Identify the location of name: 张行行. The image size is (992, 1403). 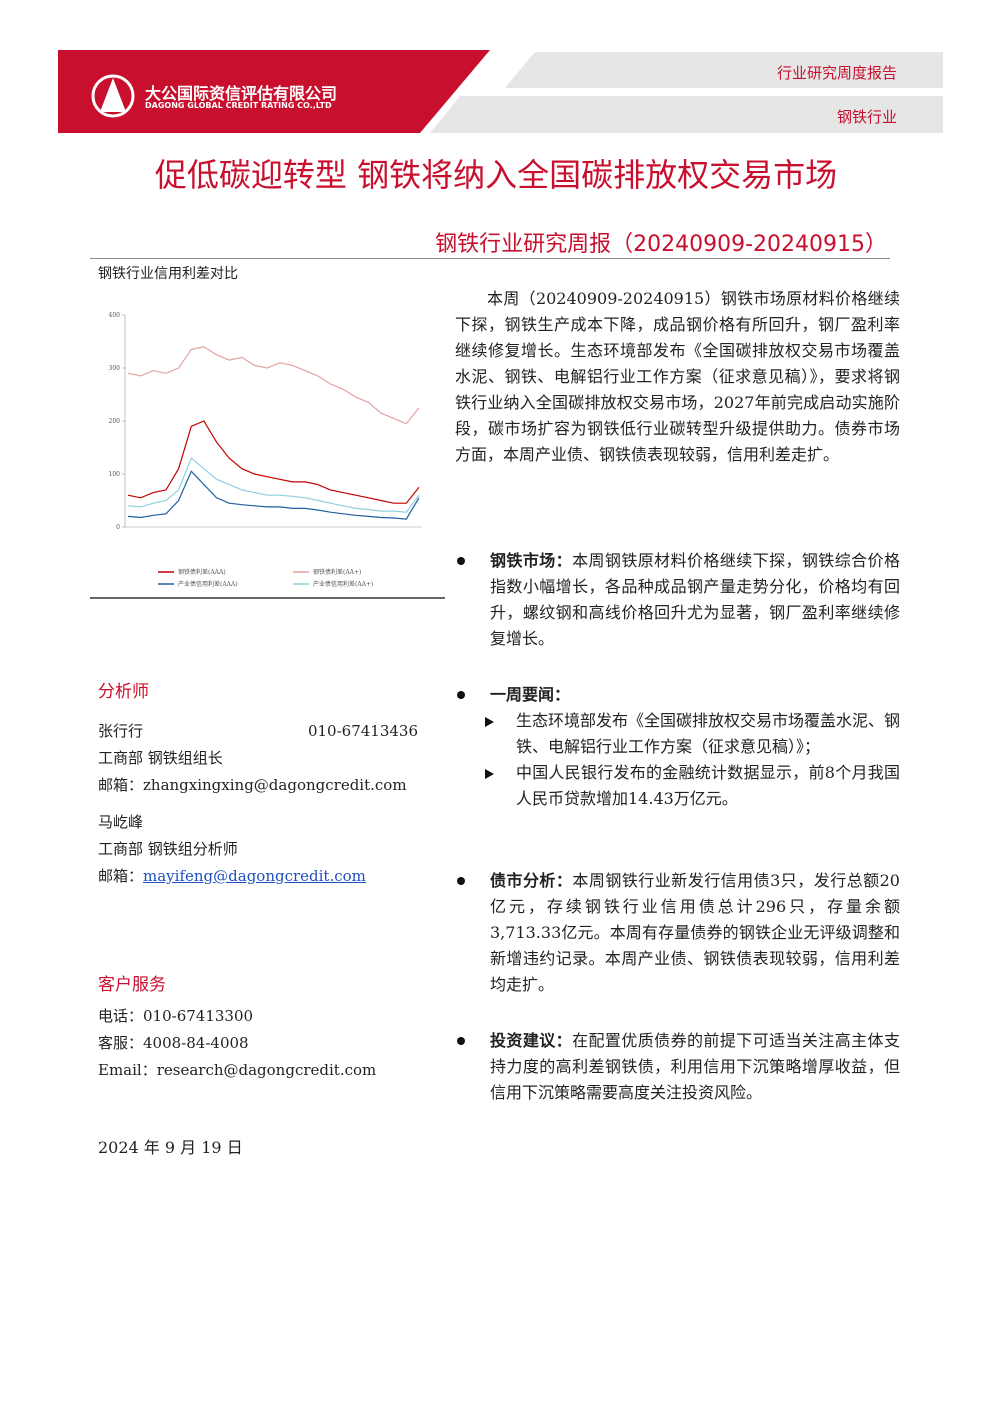
(121, 731).